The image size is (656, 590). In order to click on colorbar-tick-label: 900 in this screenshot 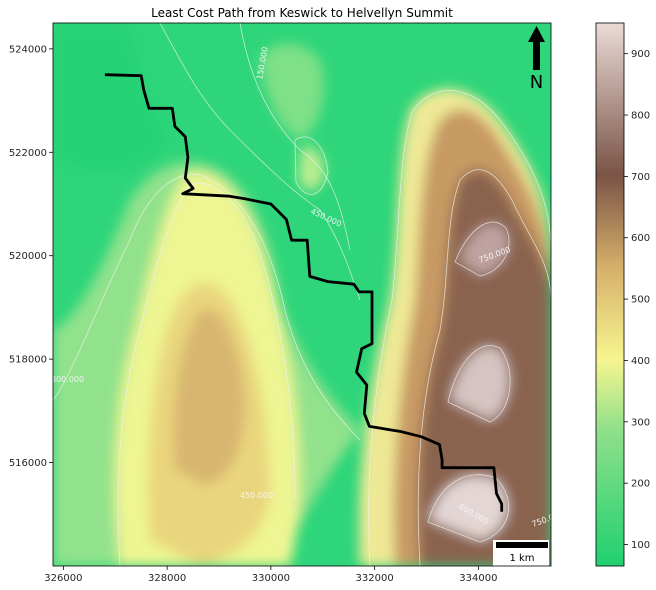, I will do `click(640, 54)`.